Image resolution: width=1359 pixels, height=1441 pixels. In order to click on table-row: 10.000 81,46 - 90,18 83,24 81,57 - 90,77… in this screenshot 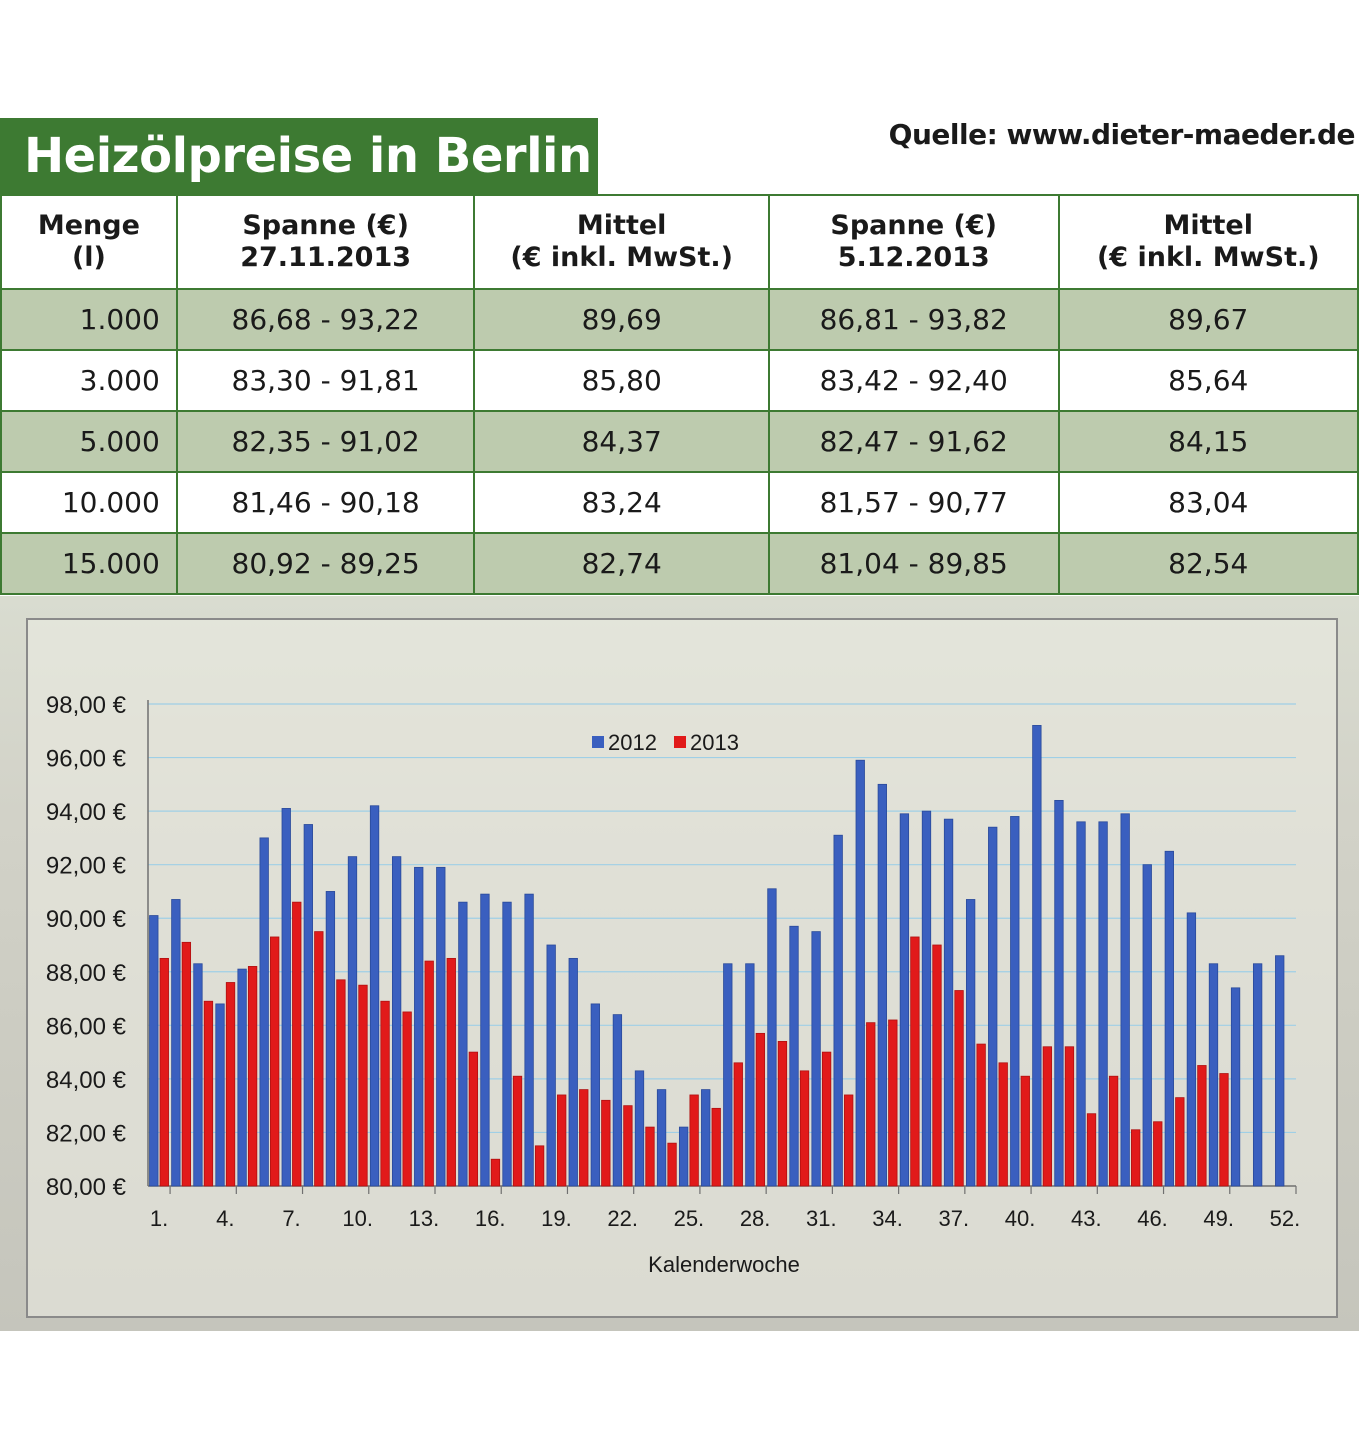, I will do `click(679, 502)`.